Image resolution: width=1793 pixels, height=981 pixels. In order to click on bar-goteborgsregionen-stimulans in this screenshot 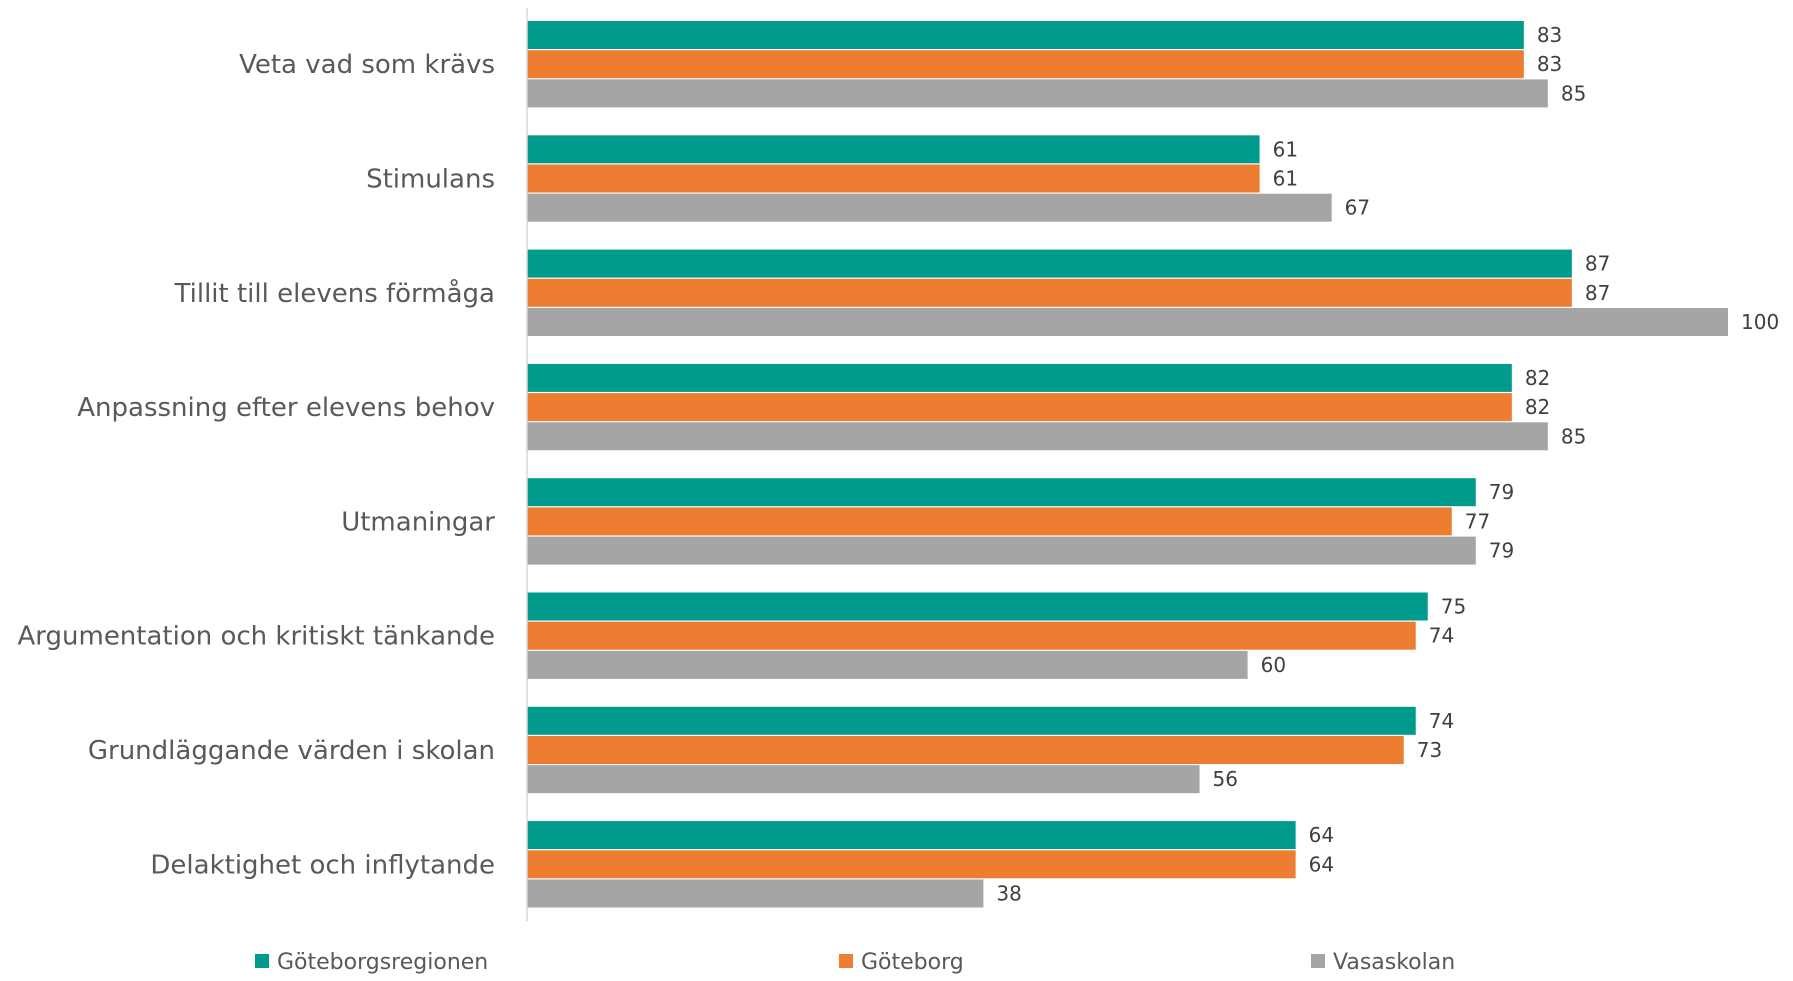, I will do `click(893, 149)`.